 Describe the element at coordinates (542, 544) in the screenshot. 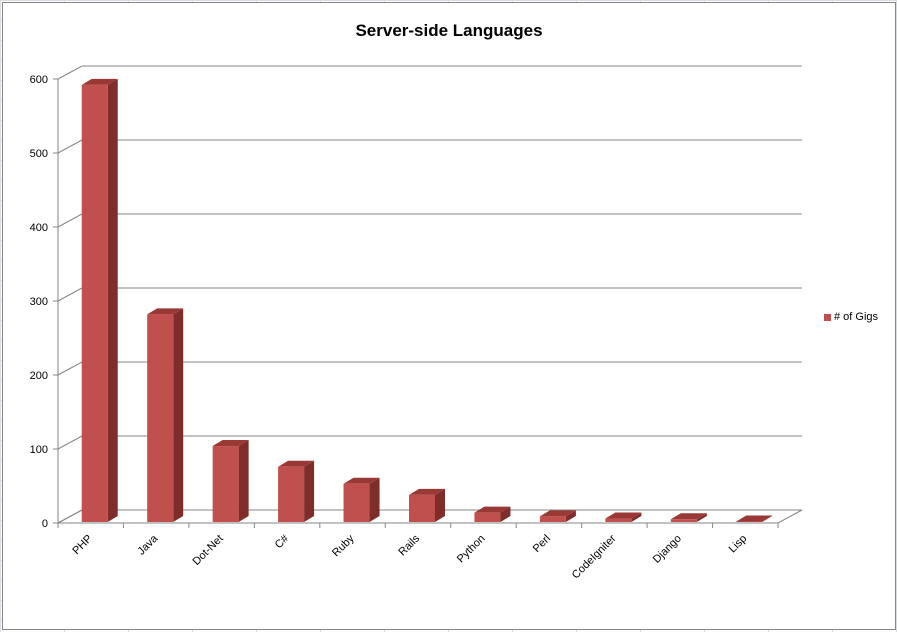

I see `x-tick-label: Perl` at that location.